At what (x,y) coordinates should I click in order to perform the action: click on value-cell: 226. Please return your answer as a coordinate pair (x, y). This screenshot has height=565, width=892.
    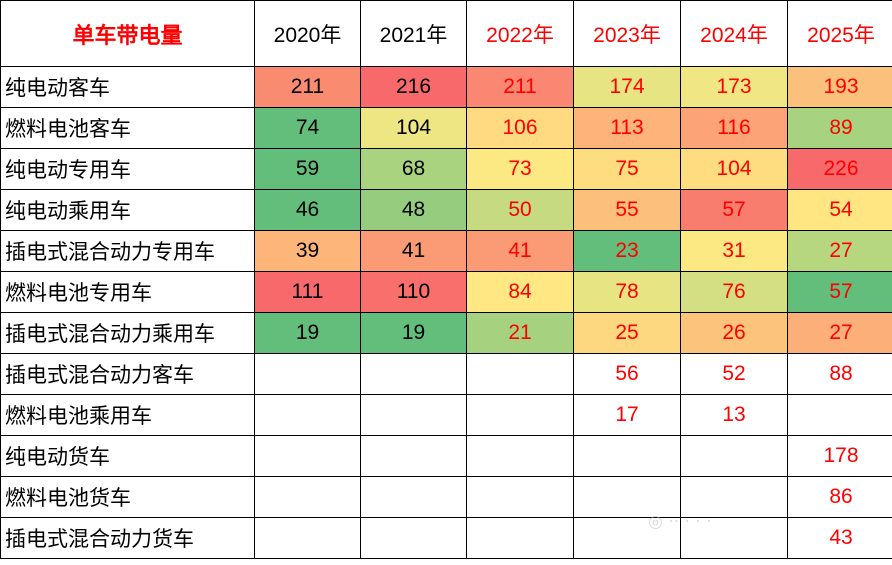
    Looking at the image, I should click on (839, 169).